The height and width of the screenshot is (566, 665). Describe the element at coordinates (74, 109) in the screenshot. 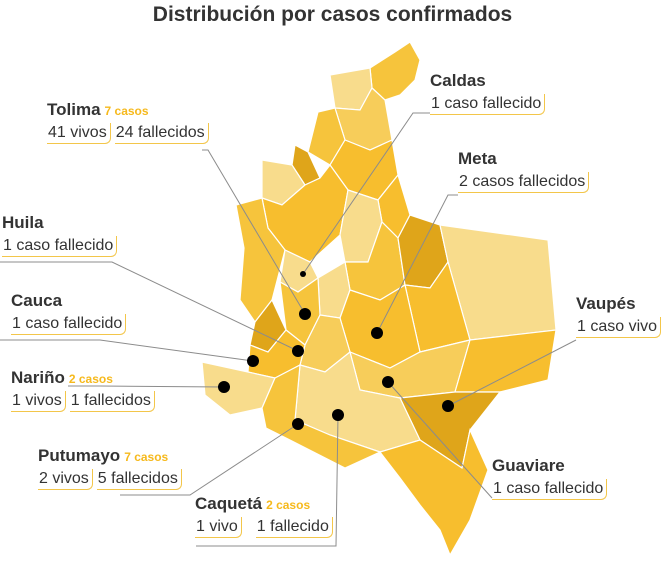

I see `label-tolima-name: Tolima` at that location.